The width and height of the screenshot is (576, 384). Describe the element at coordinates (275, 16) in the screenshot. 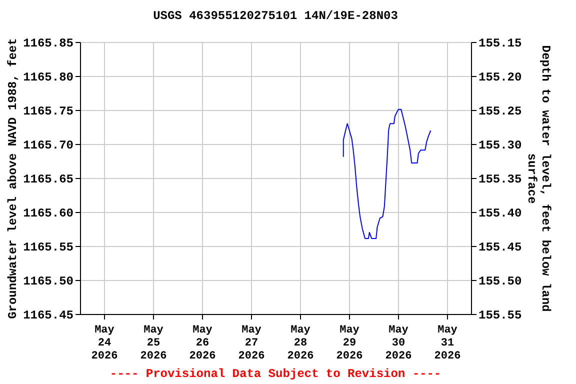

I see `chart-title: USGS 463955120275101 14N/19E-28N03` at that location.